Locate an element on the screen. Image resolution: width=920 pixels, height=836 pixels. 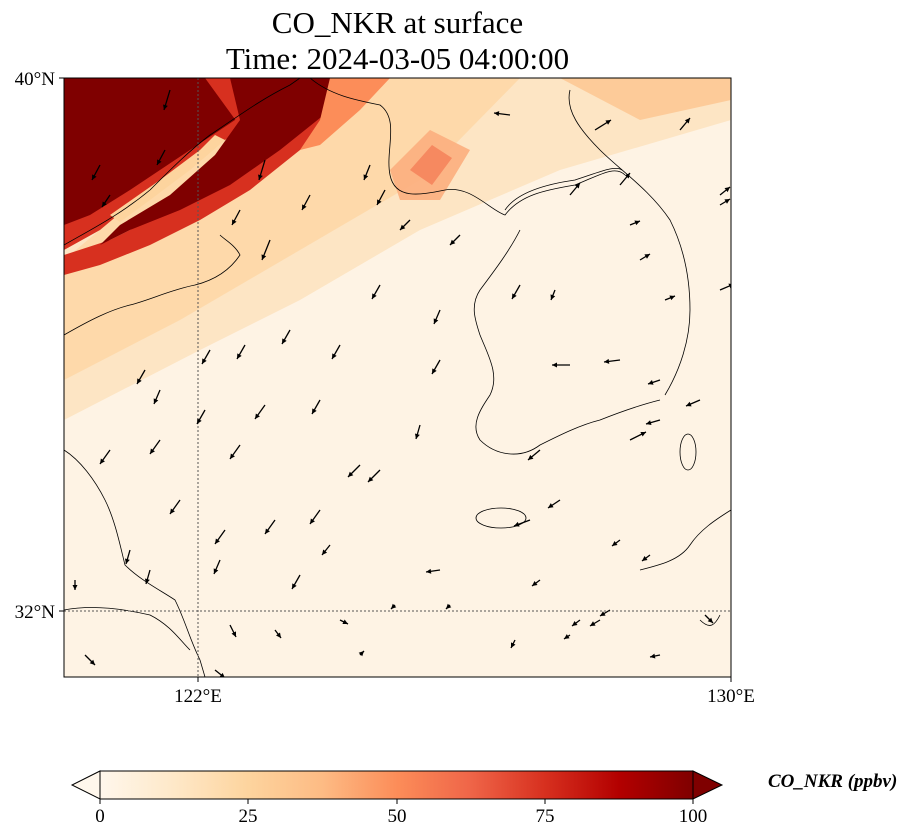
lon-tick-label: 122°E is located at coordinates (198, 696).